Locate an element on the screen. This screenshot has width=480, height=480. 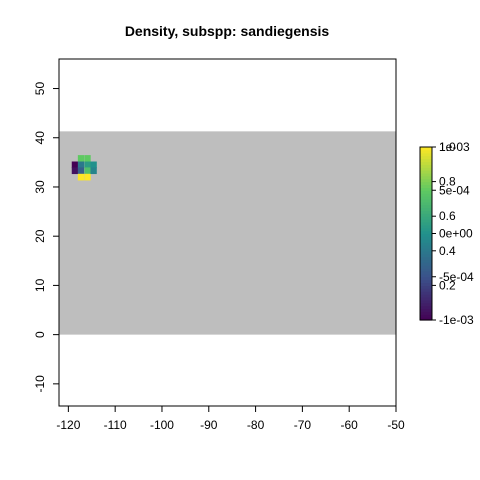
colorbar-label-right: 1e-03 is located at coordinates (454, 147).